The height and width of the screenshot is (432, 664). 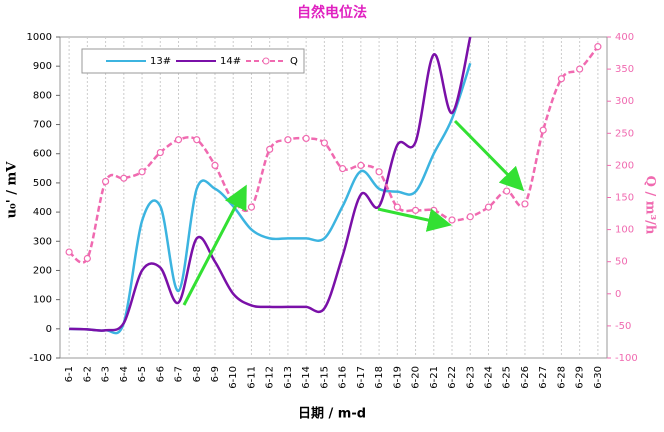 What do you see at coordinates (624, 198) in the screenshot?
I see `y2-tick-label: 150` at bounding box center [624, 198].